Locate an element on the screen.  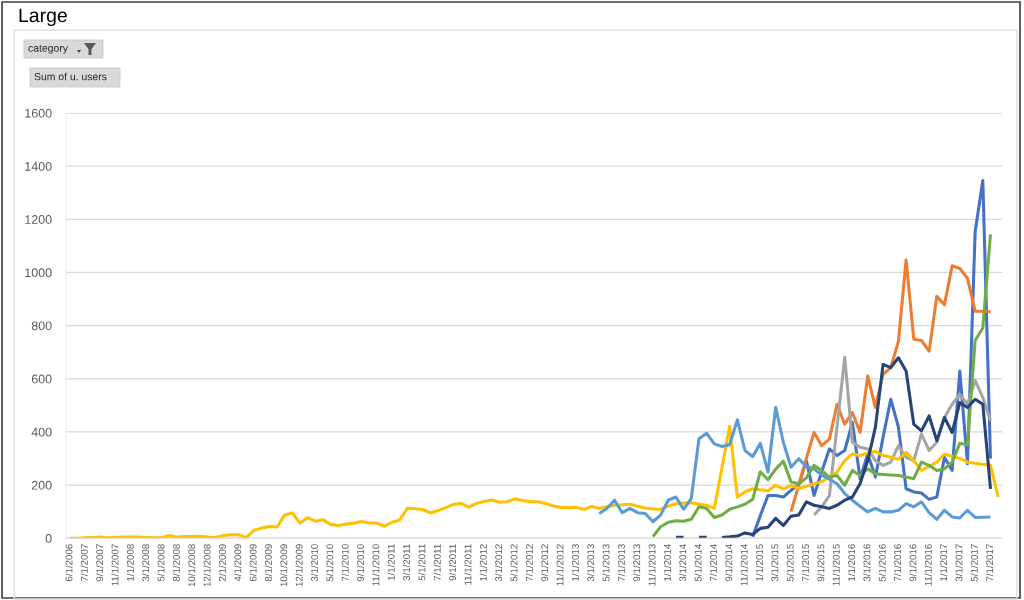
x-tick-label: 11/1/2013 is located at coordinates (652, 565).